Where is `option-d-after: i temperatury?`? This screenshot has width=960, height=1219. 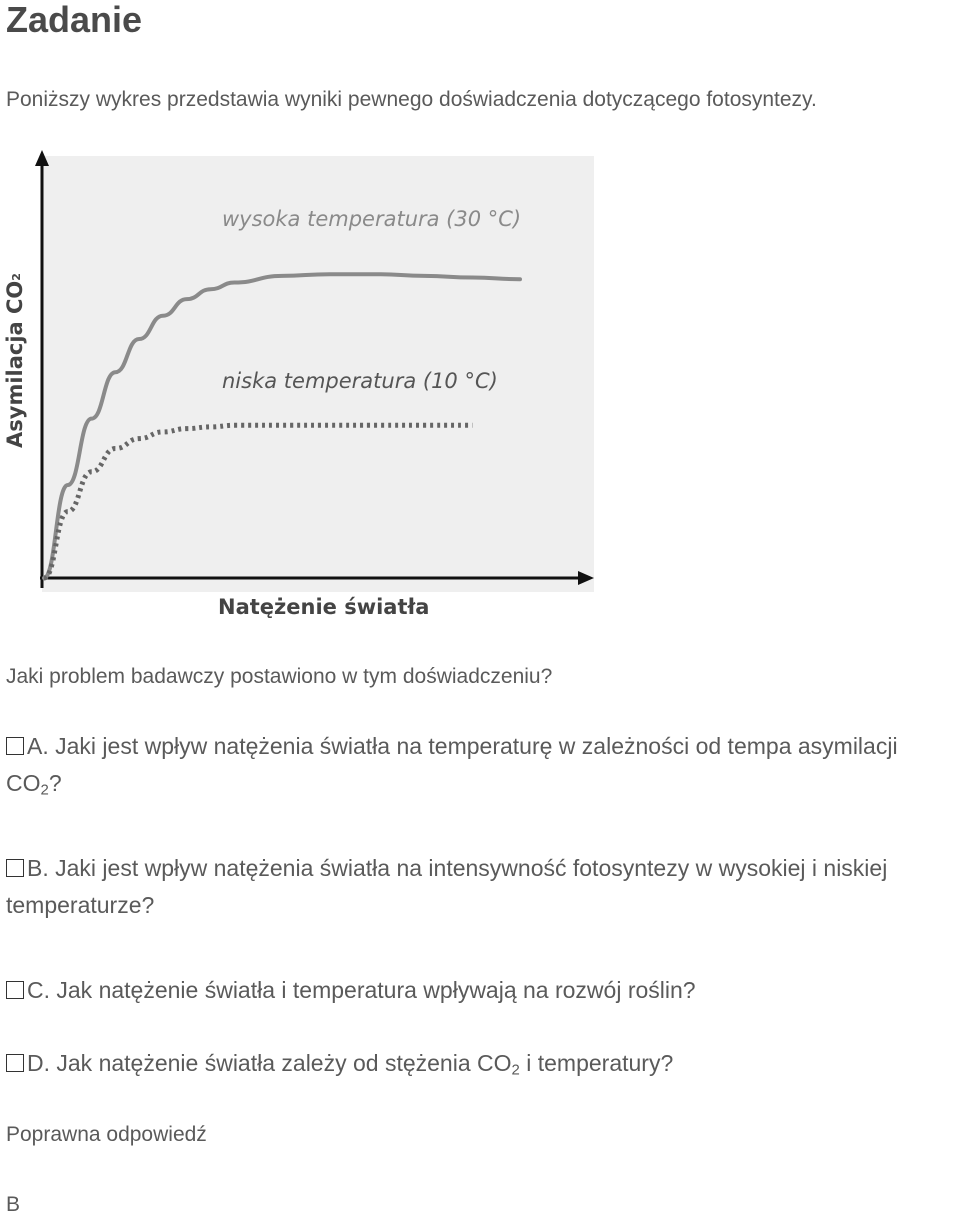 option-d-after: i temperatury? is located at coordinates (596, 1063).